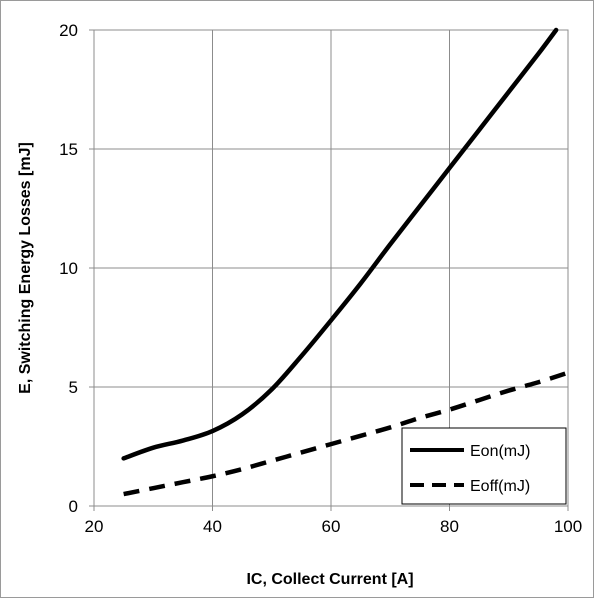 The image size is (594, 598). I want to click on legend: Eon(mJ) Eoff(mJ), so click(484, 466).